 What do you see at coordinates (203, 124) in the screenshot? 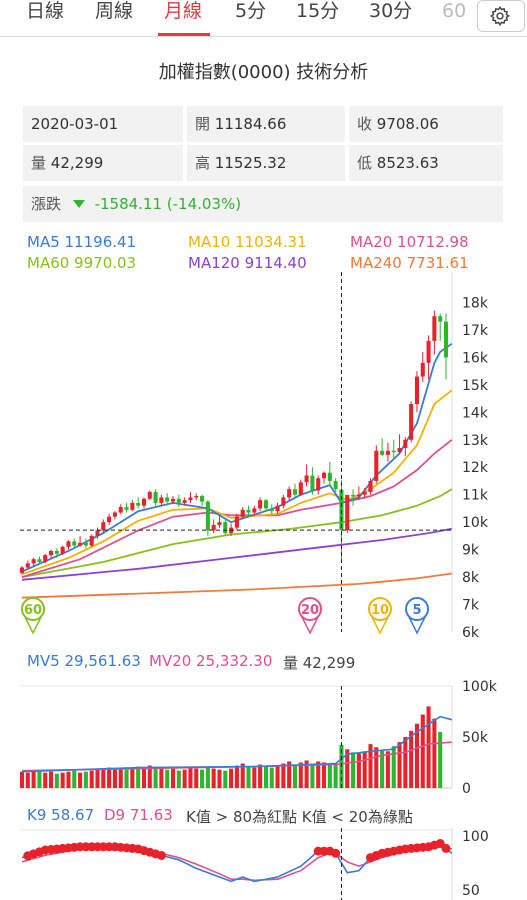
I see `open-label: 開` at bounding box center [203, 124].